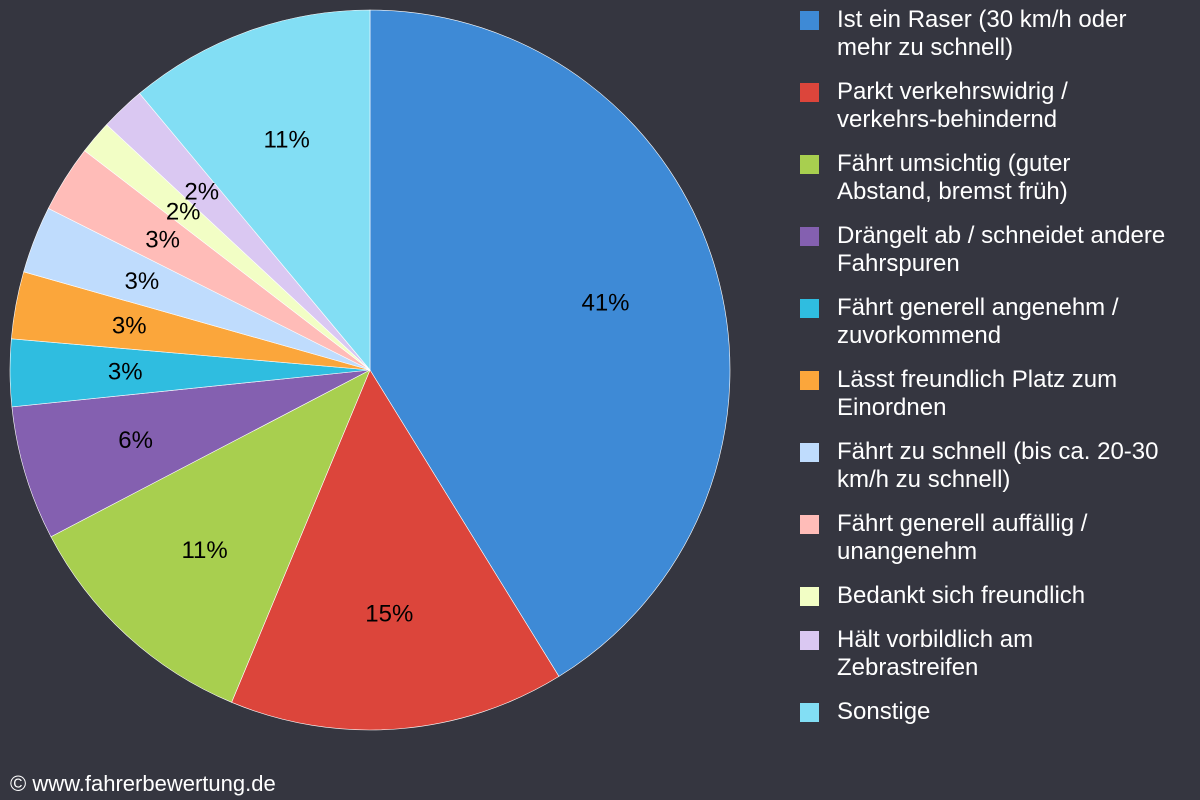 This screenshot has width=1200, height=800. What do you see at coordinates (919, 335) in the screenshot?
I see `legend-label-continued: zuvorkommend` at bounding box center [919, 335].